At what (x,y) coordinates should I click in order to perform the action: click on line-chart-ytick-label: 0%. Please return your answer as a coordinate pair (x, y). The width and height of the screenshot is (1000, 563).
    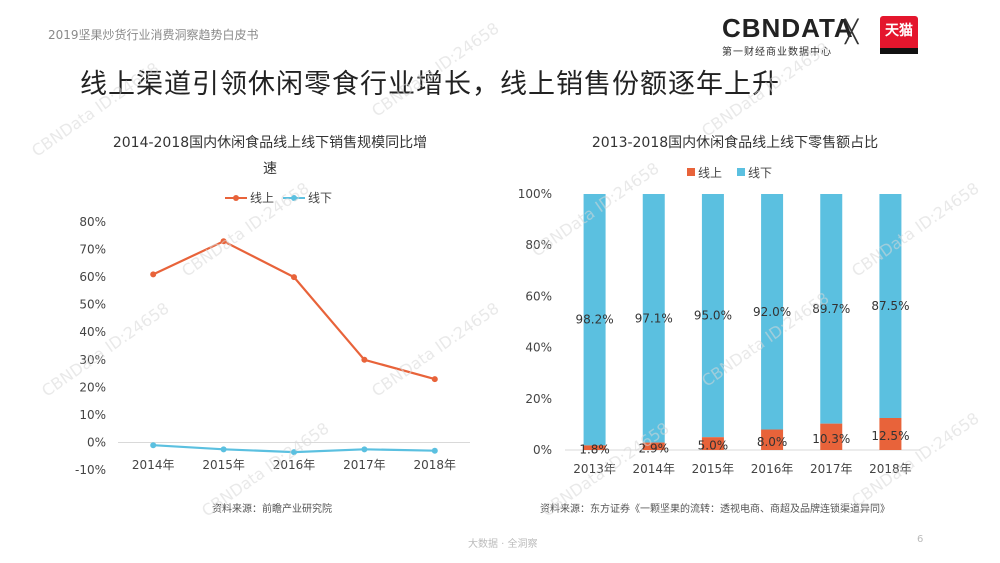
    Looking at the image, I should click on (96, 442).